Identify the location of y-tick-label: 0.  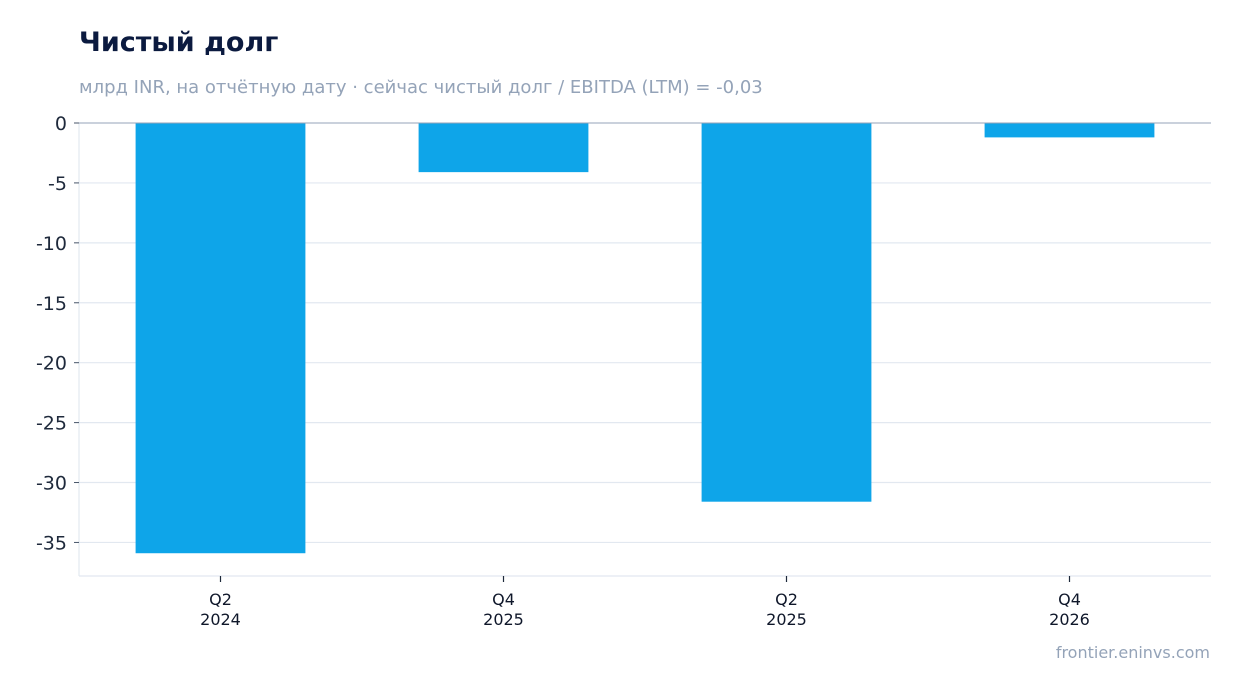
(61, 124).